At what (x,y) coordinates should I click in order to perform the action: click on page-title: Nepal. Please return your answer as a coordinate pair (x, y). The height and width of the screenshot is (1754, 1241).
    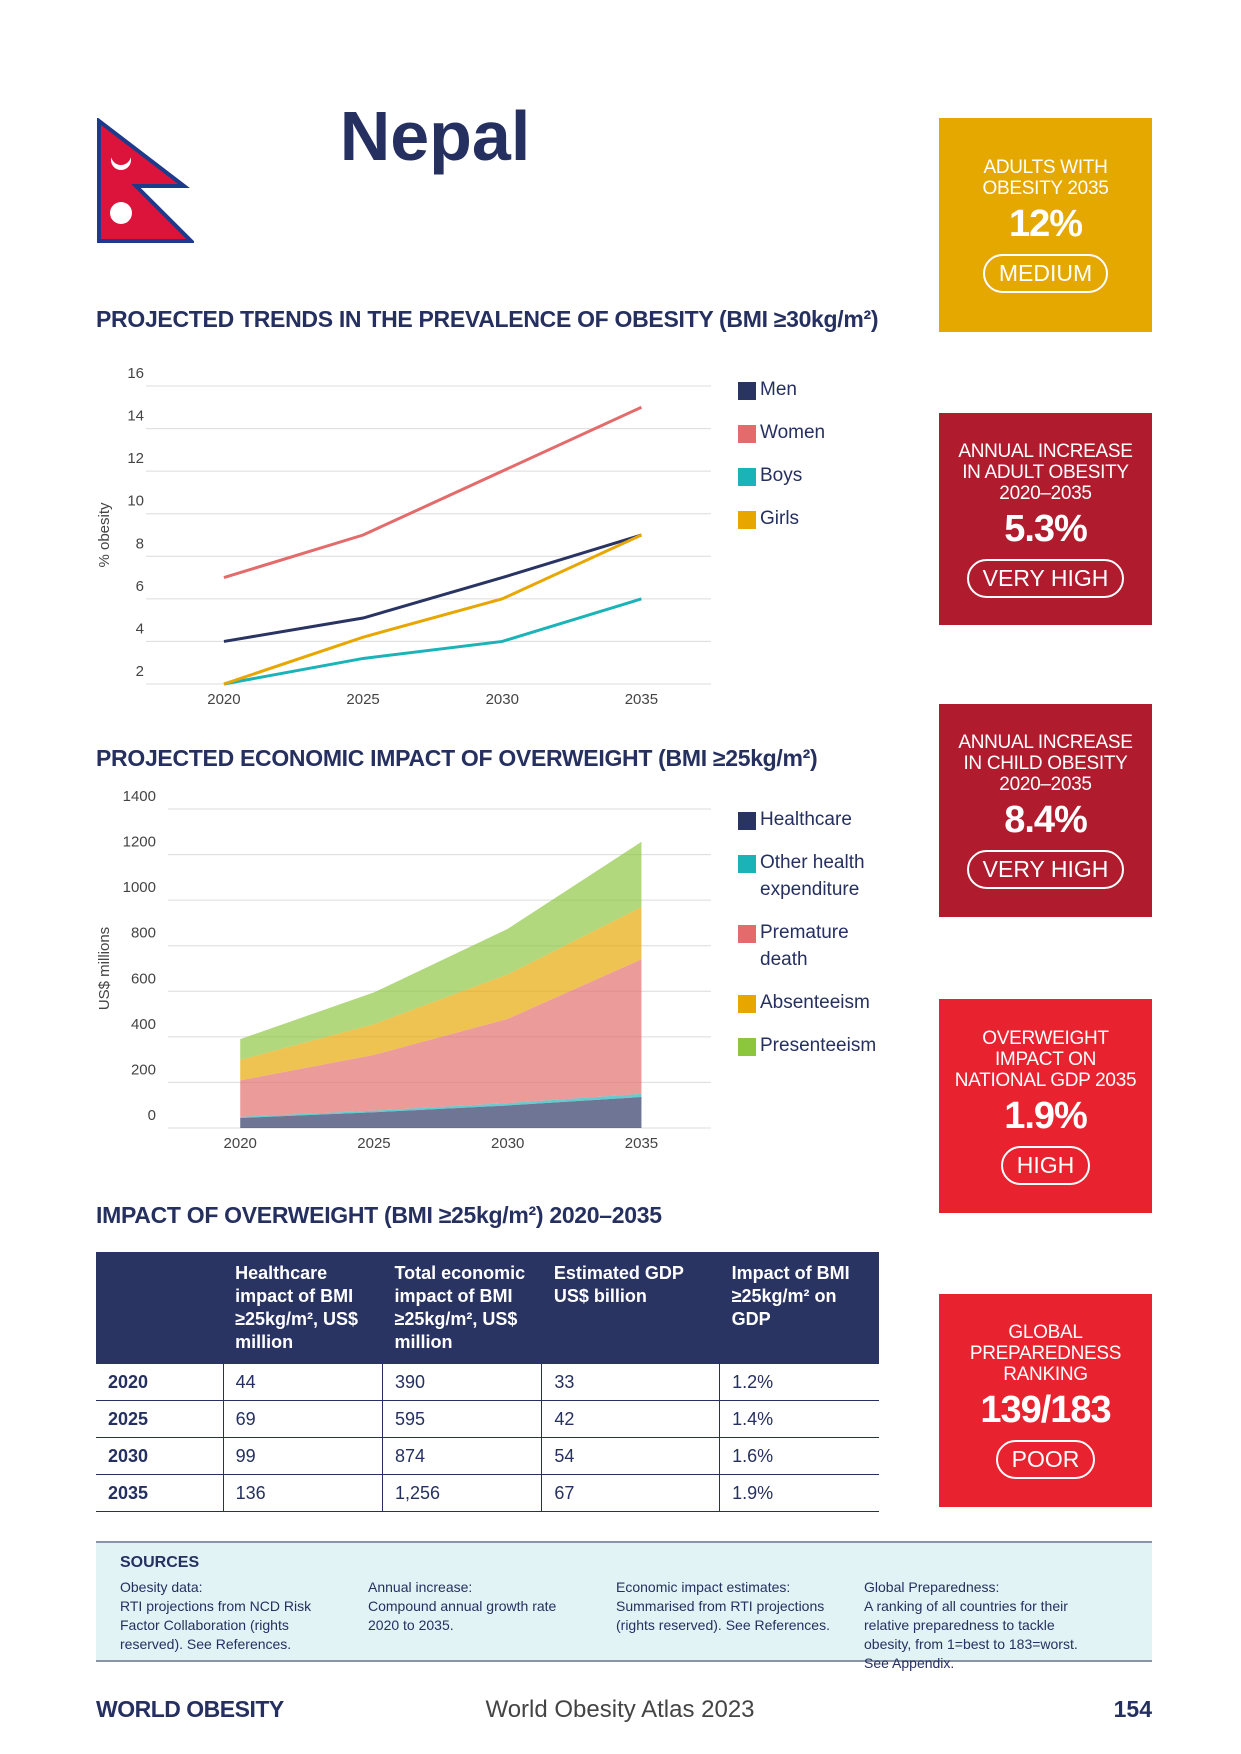
    Looking at the image, I should click on (435, 136).